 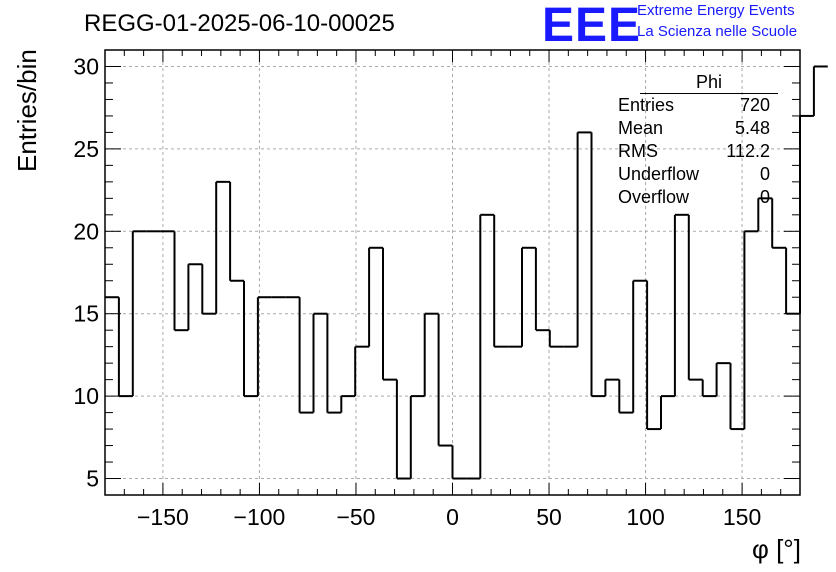 What do you see at coordinates (646, 105) in the screenshot?
I see `stats-label: Entries` at bounding box center [646, 105].